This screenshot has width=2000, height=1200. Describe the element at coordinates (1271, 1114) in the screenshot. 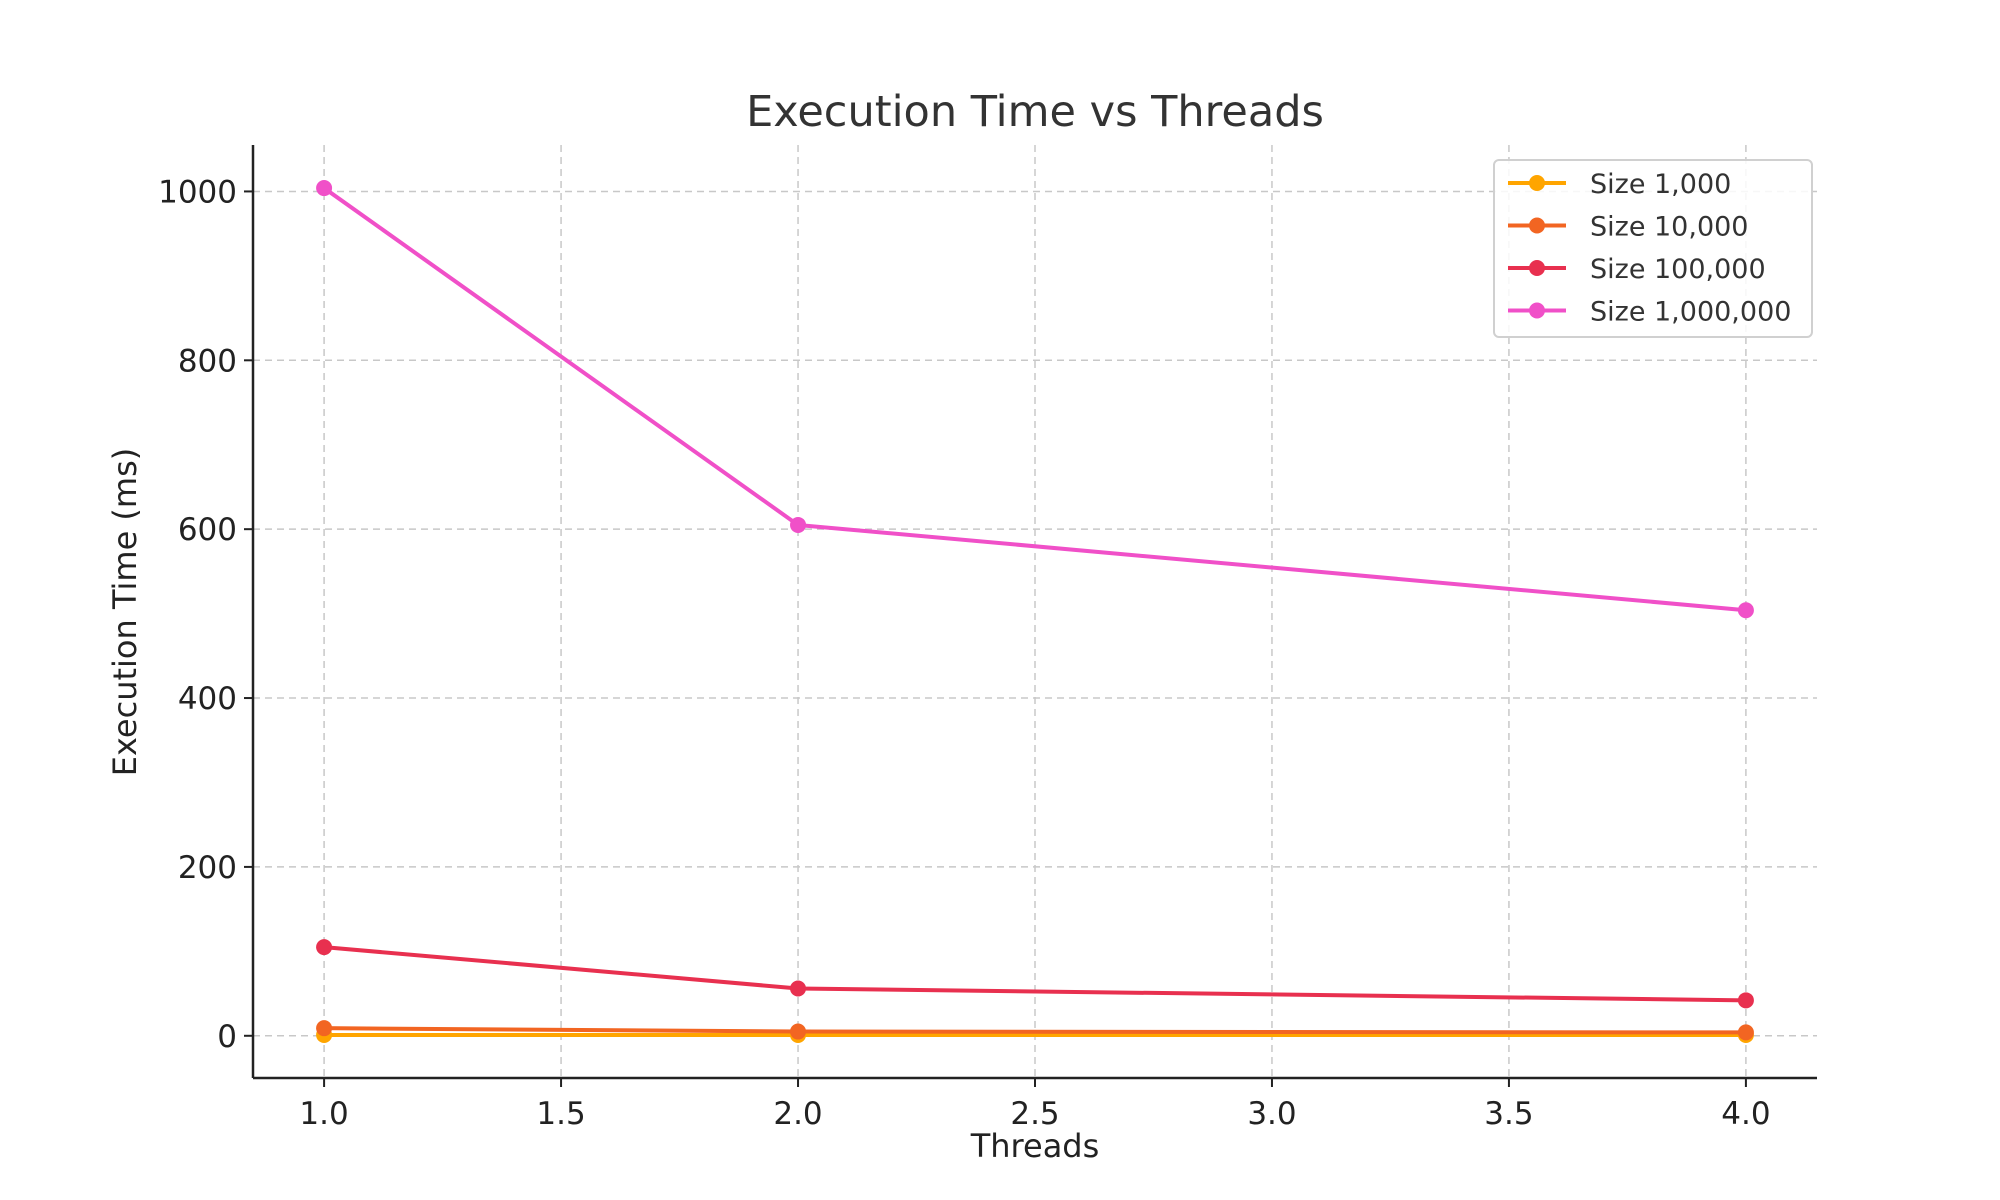

I see `x-tick-label: 3.0` at that location.